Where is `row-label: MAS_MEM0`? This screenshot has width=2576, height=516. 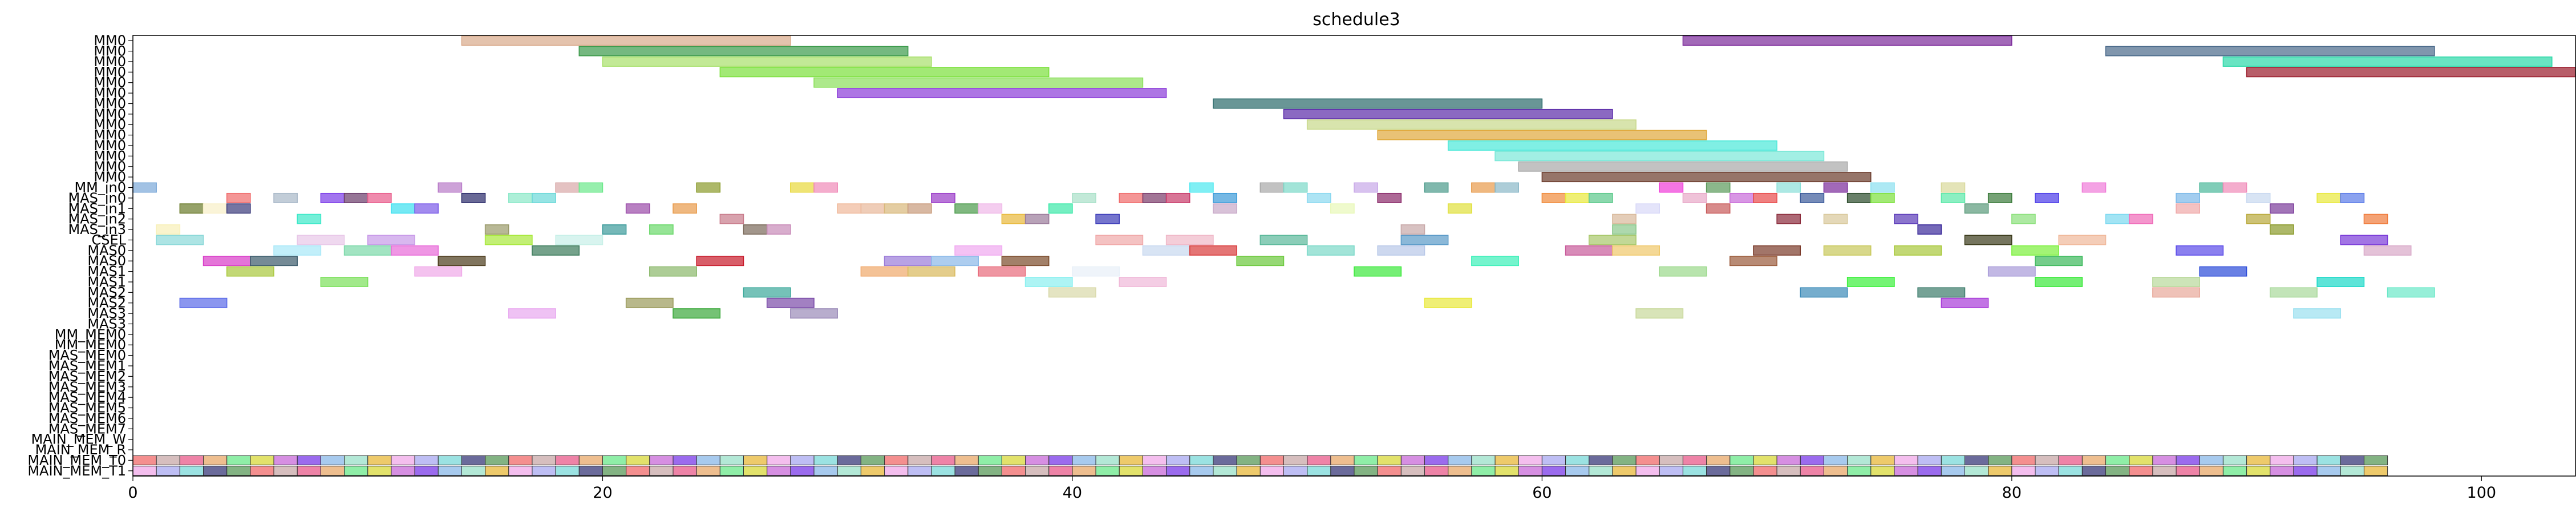 row-label: MAS_MEM0 is located at coordinates (87, 356).